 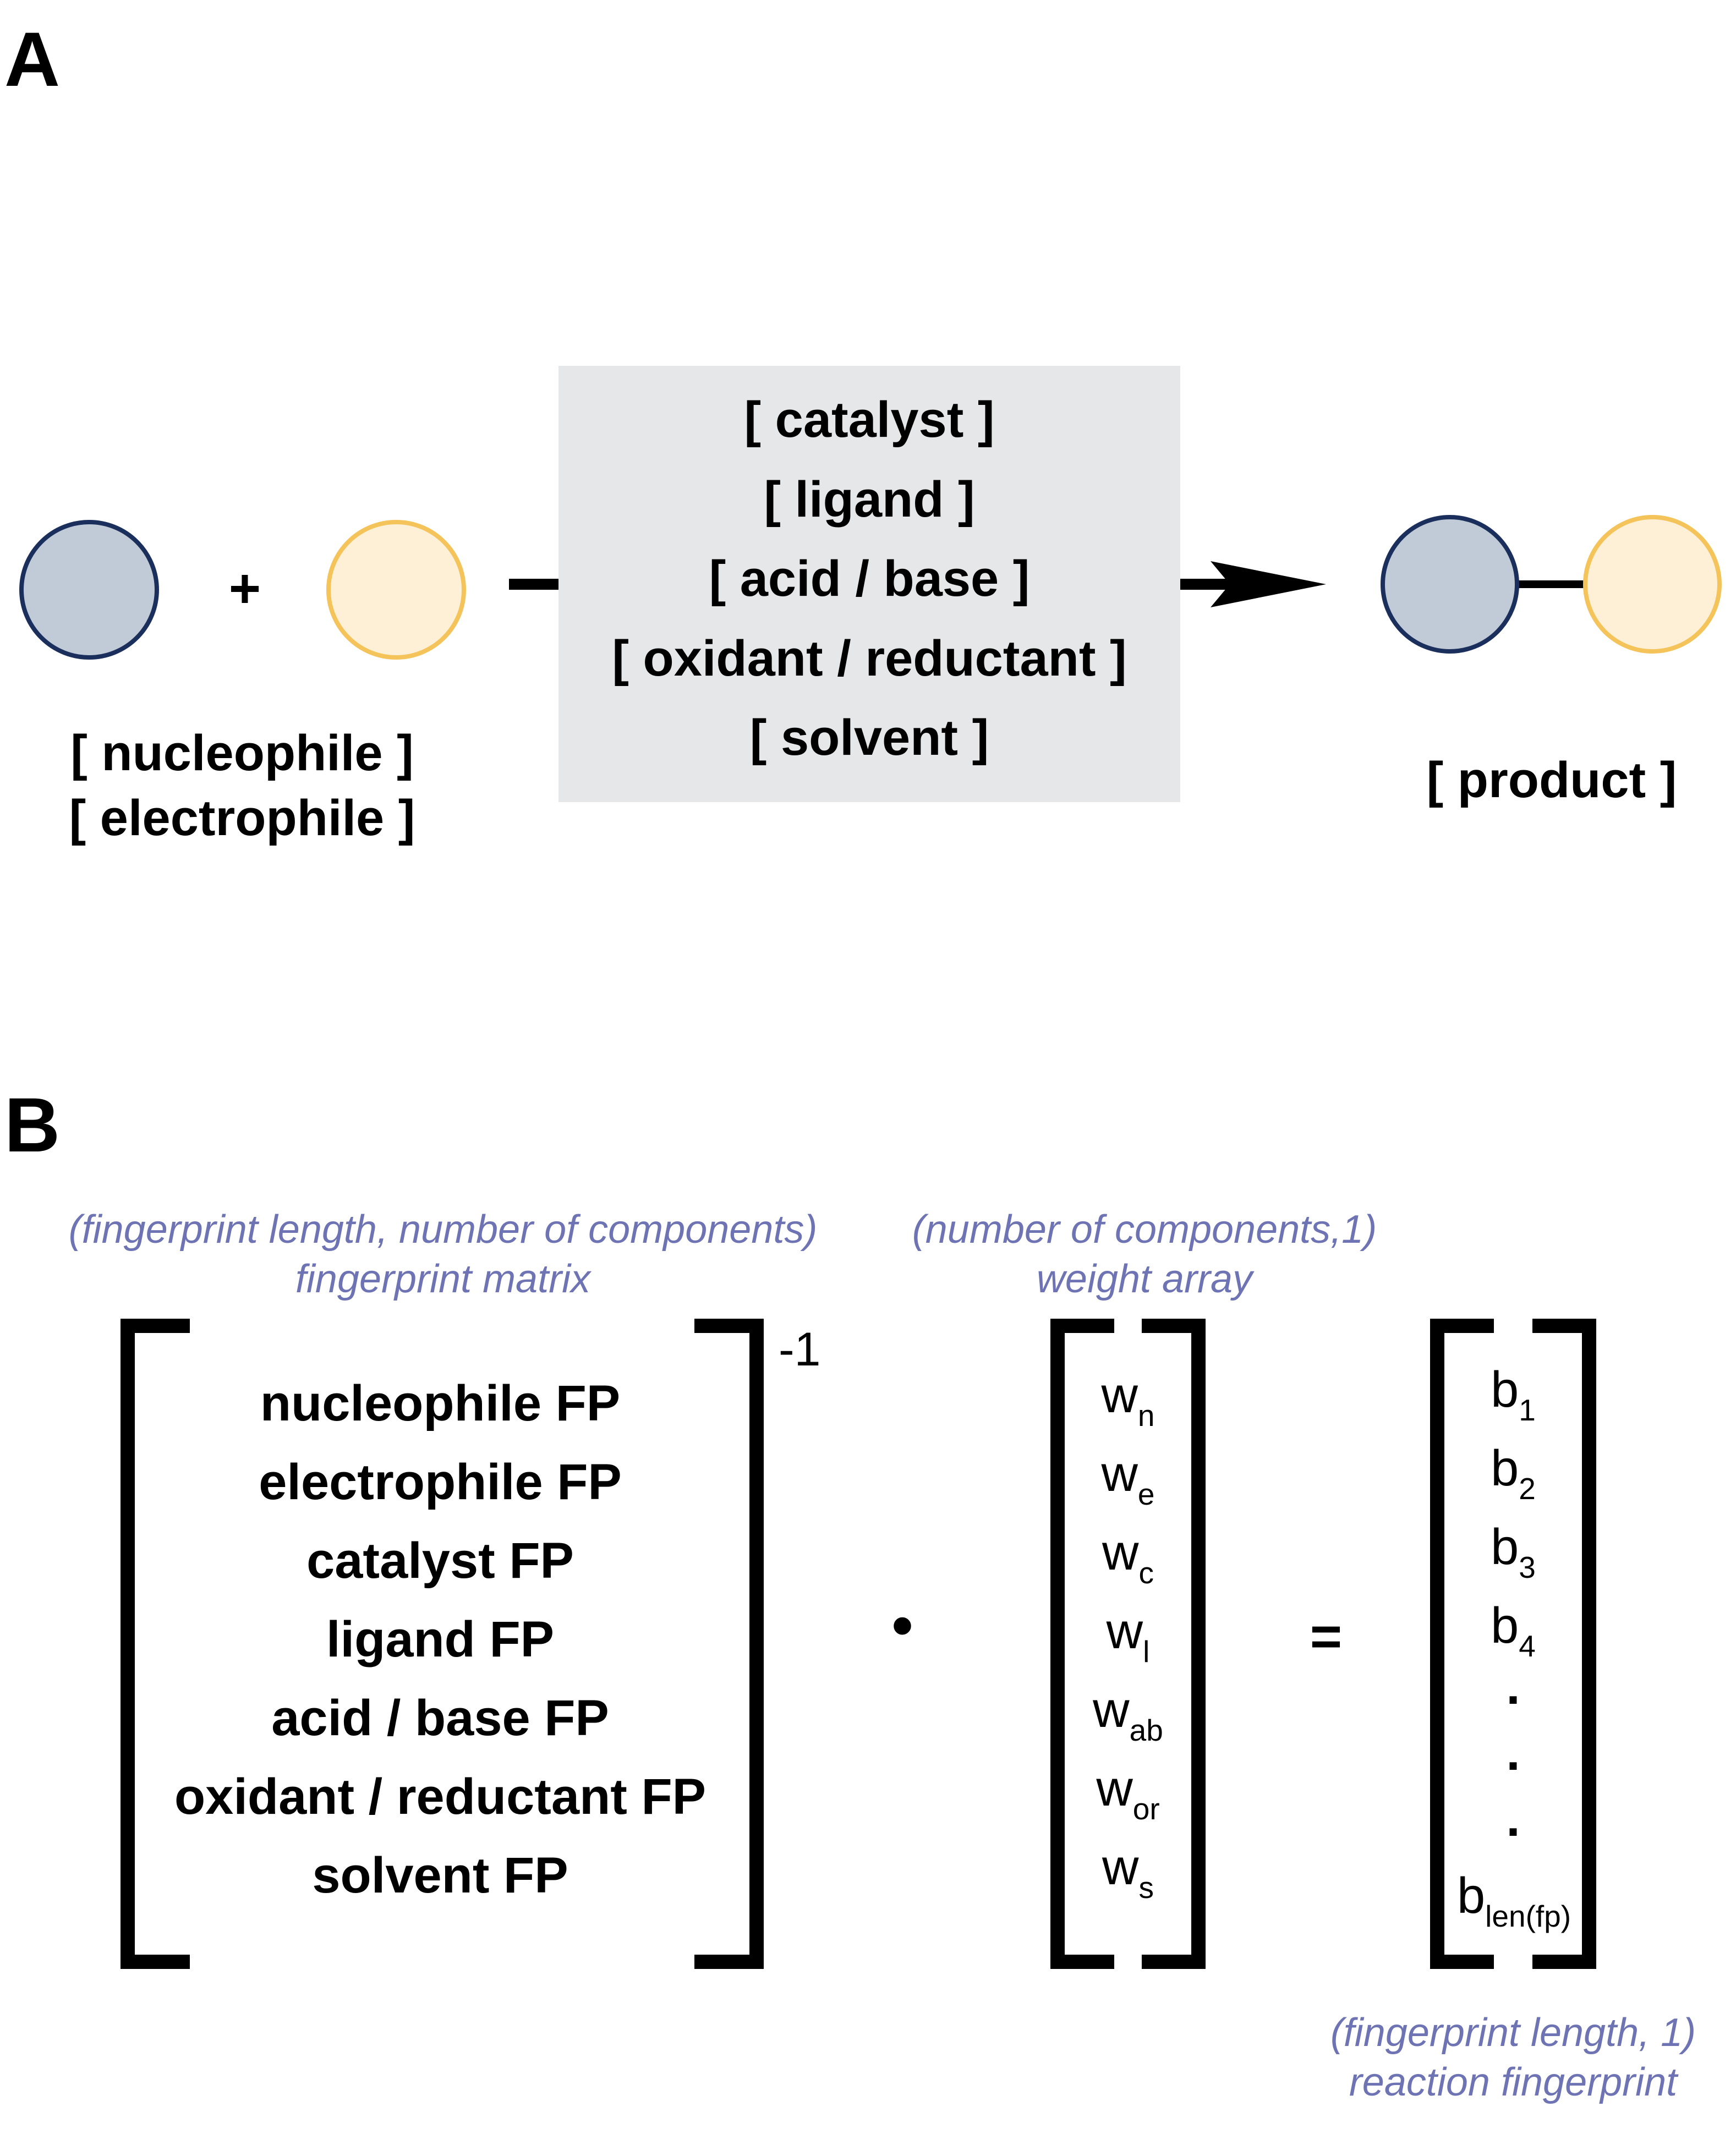 What do you see at coordinates (869, 658) in the screenshot?
I see `condition-oxidant-reductant: [ oxidant / reductant ]` at bounding box center [869, 658].